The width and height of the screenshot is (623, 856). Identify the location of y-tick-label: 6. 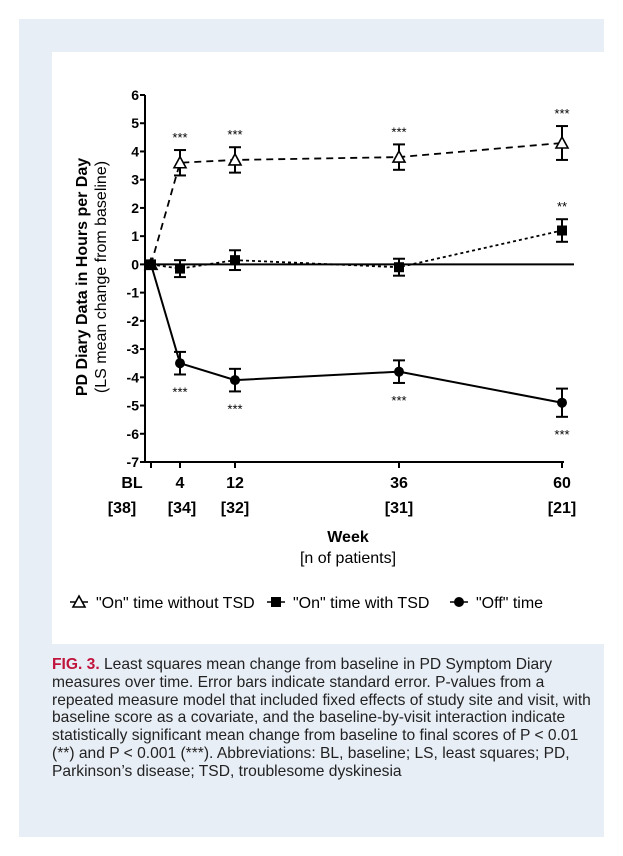
(135, 95).